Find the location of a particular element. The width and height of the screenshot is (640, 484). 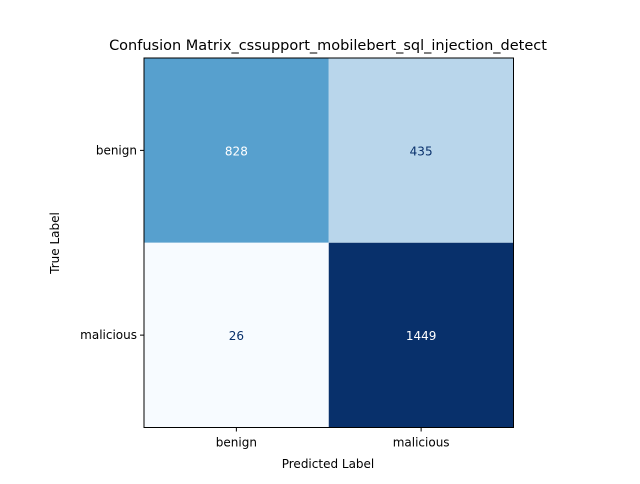

cell-value-label-0-1: 435 is located at coordinates (421, 151).